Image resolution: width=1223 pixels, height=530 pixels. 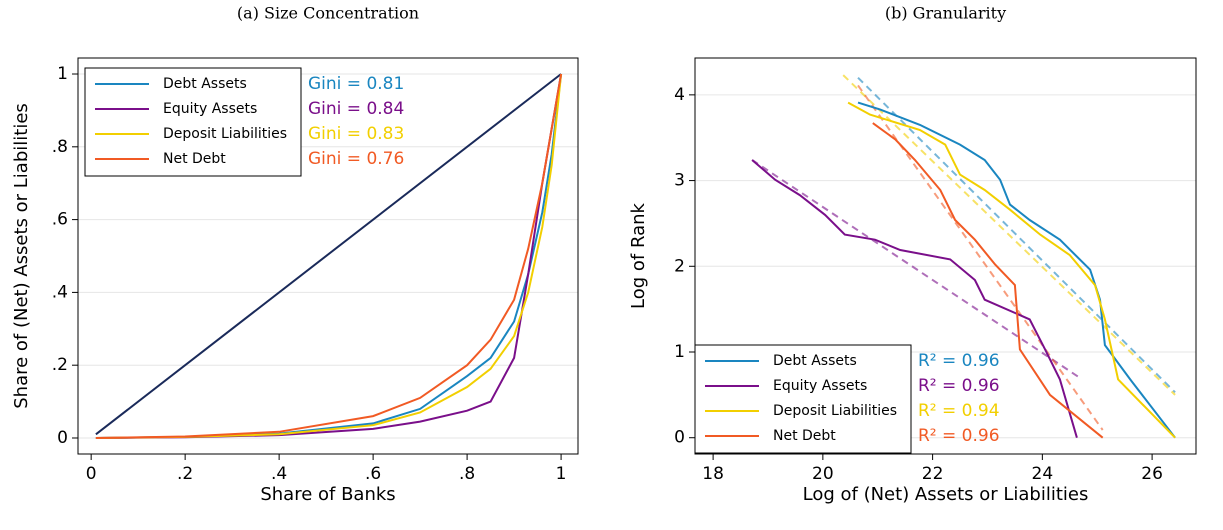 I want to click on annotation: Gini = 0.76, so click(x=356, y=159).